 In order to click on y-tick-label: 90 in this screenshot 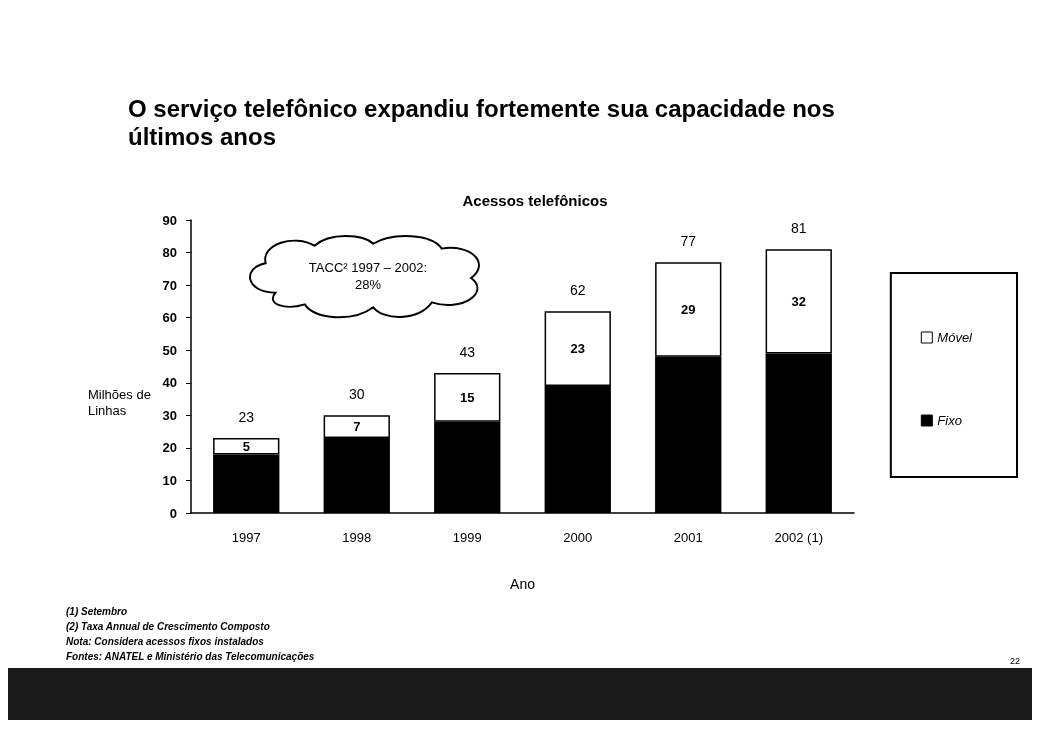, I will do `click(169, 220)`.